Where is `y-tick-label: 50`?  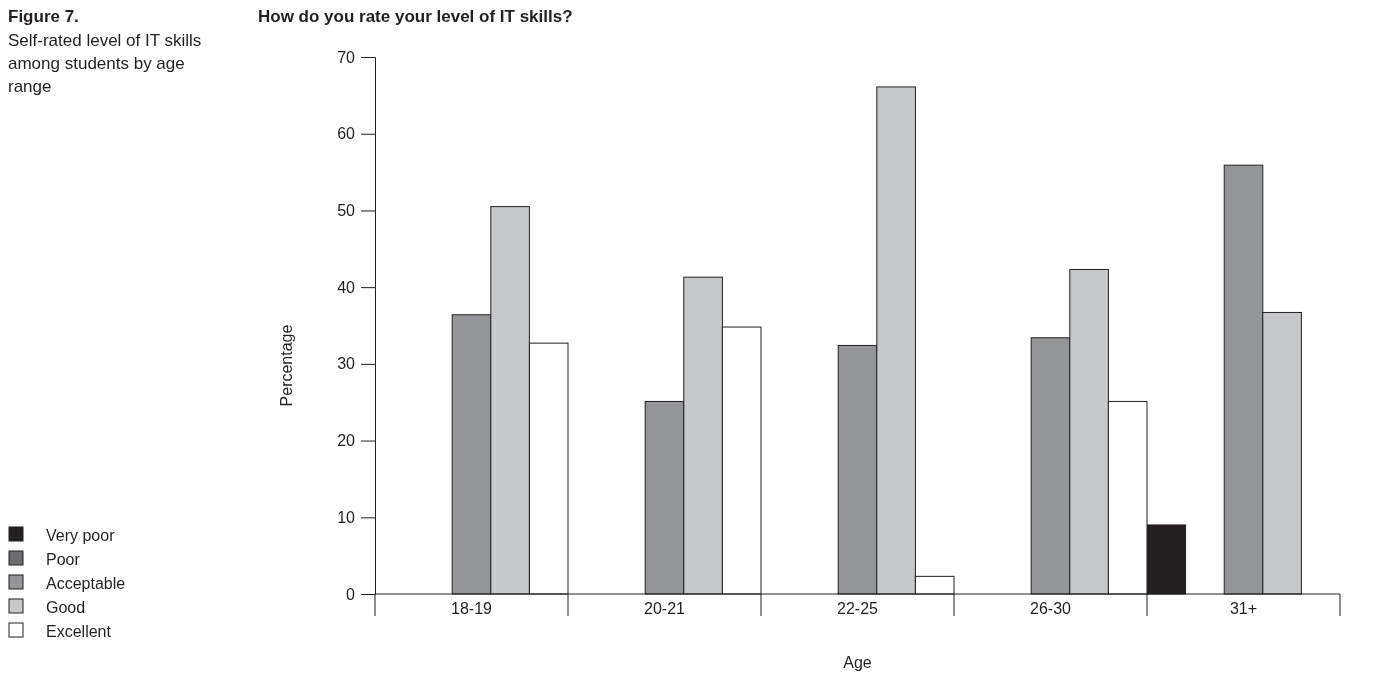 y-tick-label: 50 is located at coordinates (346, 211).